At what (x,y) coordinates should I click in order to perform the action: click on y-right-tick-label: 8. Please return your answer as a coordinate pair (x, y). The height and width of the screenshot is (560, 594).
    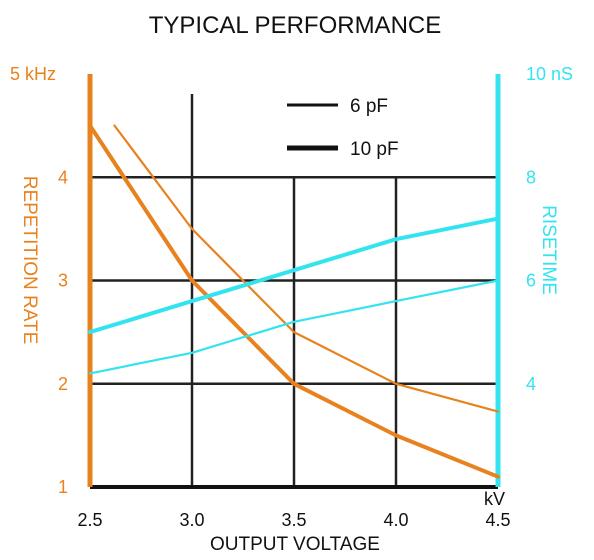
    Looking at the image, I should click on (531, 177).